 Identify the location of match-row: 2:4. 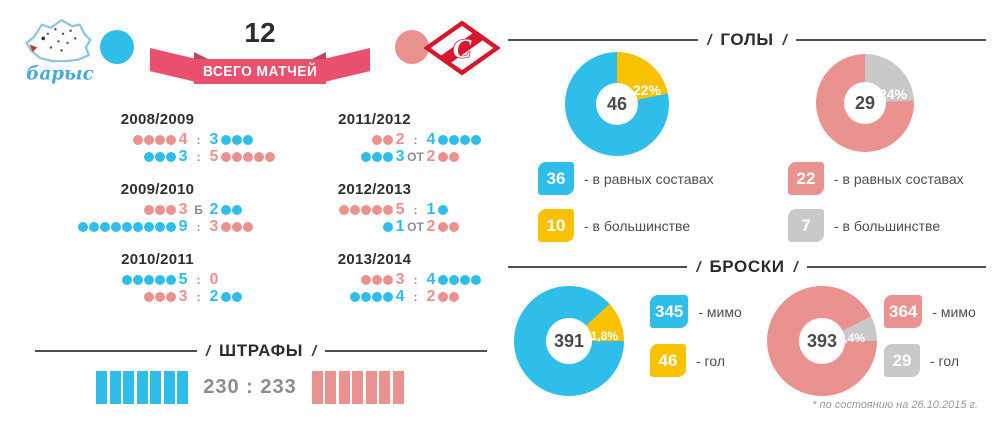
(377, 139).